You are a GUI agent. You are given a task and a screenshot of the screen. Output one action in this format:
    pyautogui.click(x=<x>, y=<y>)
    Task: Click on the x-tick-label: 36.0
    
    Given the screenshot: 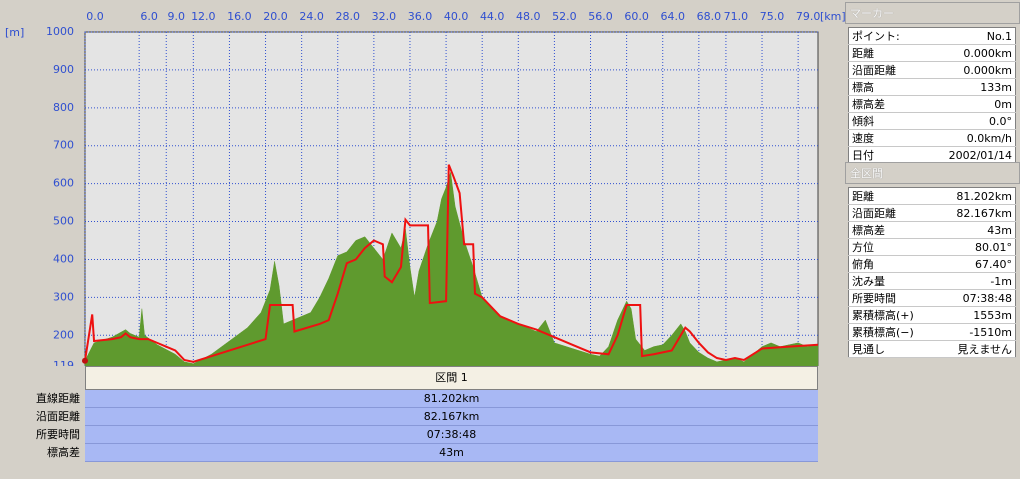 What is the action you would take?
    pyautogui.click(x=420, y=16)
    